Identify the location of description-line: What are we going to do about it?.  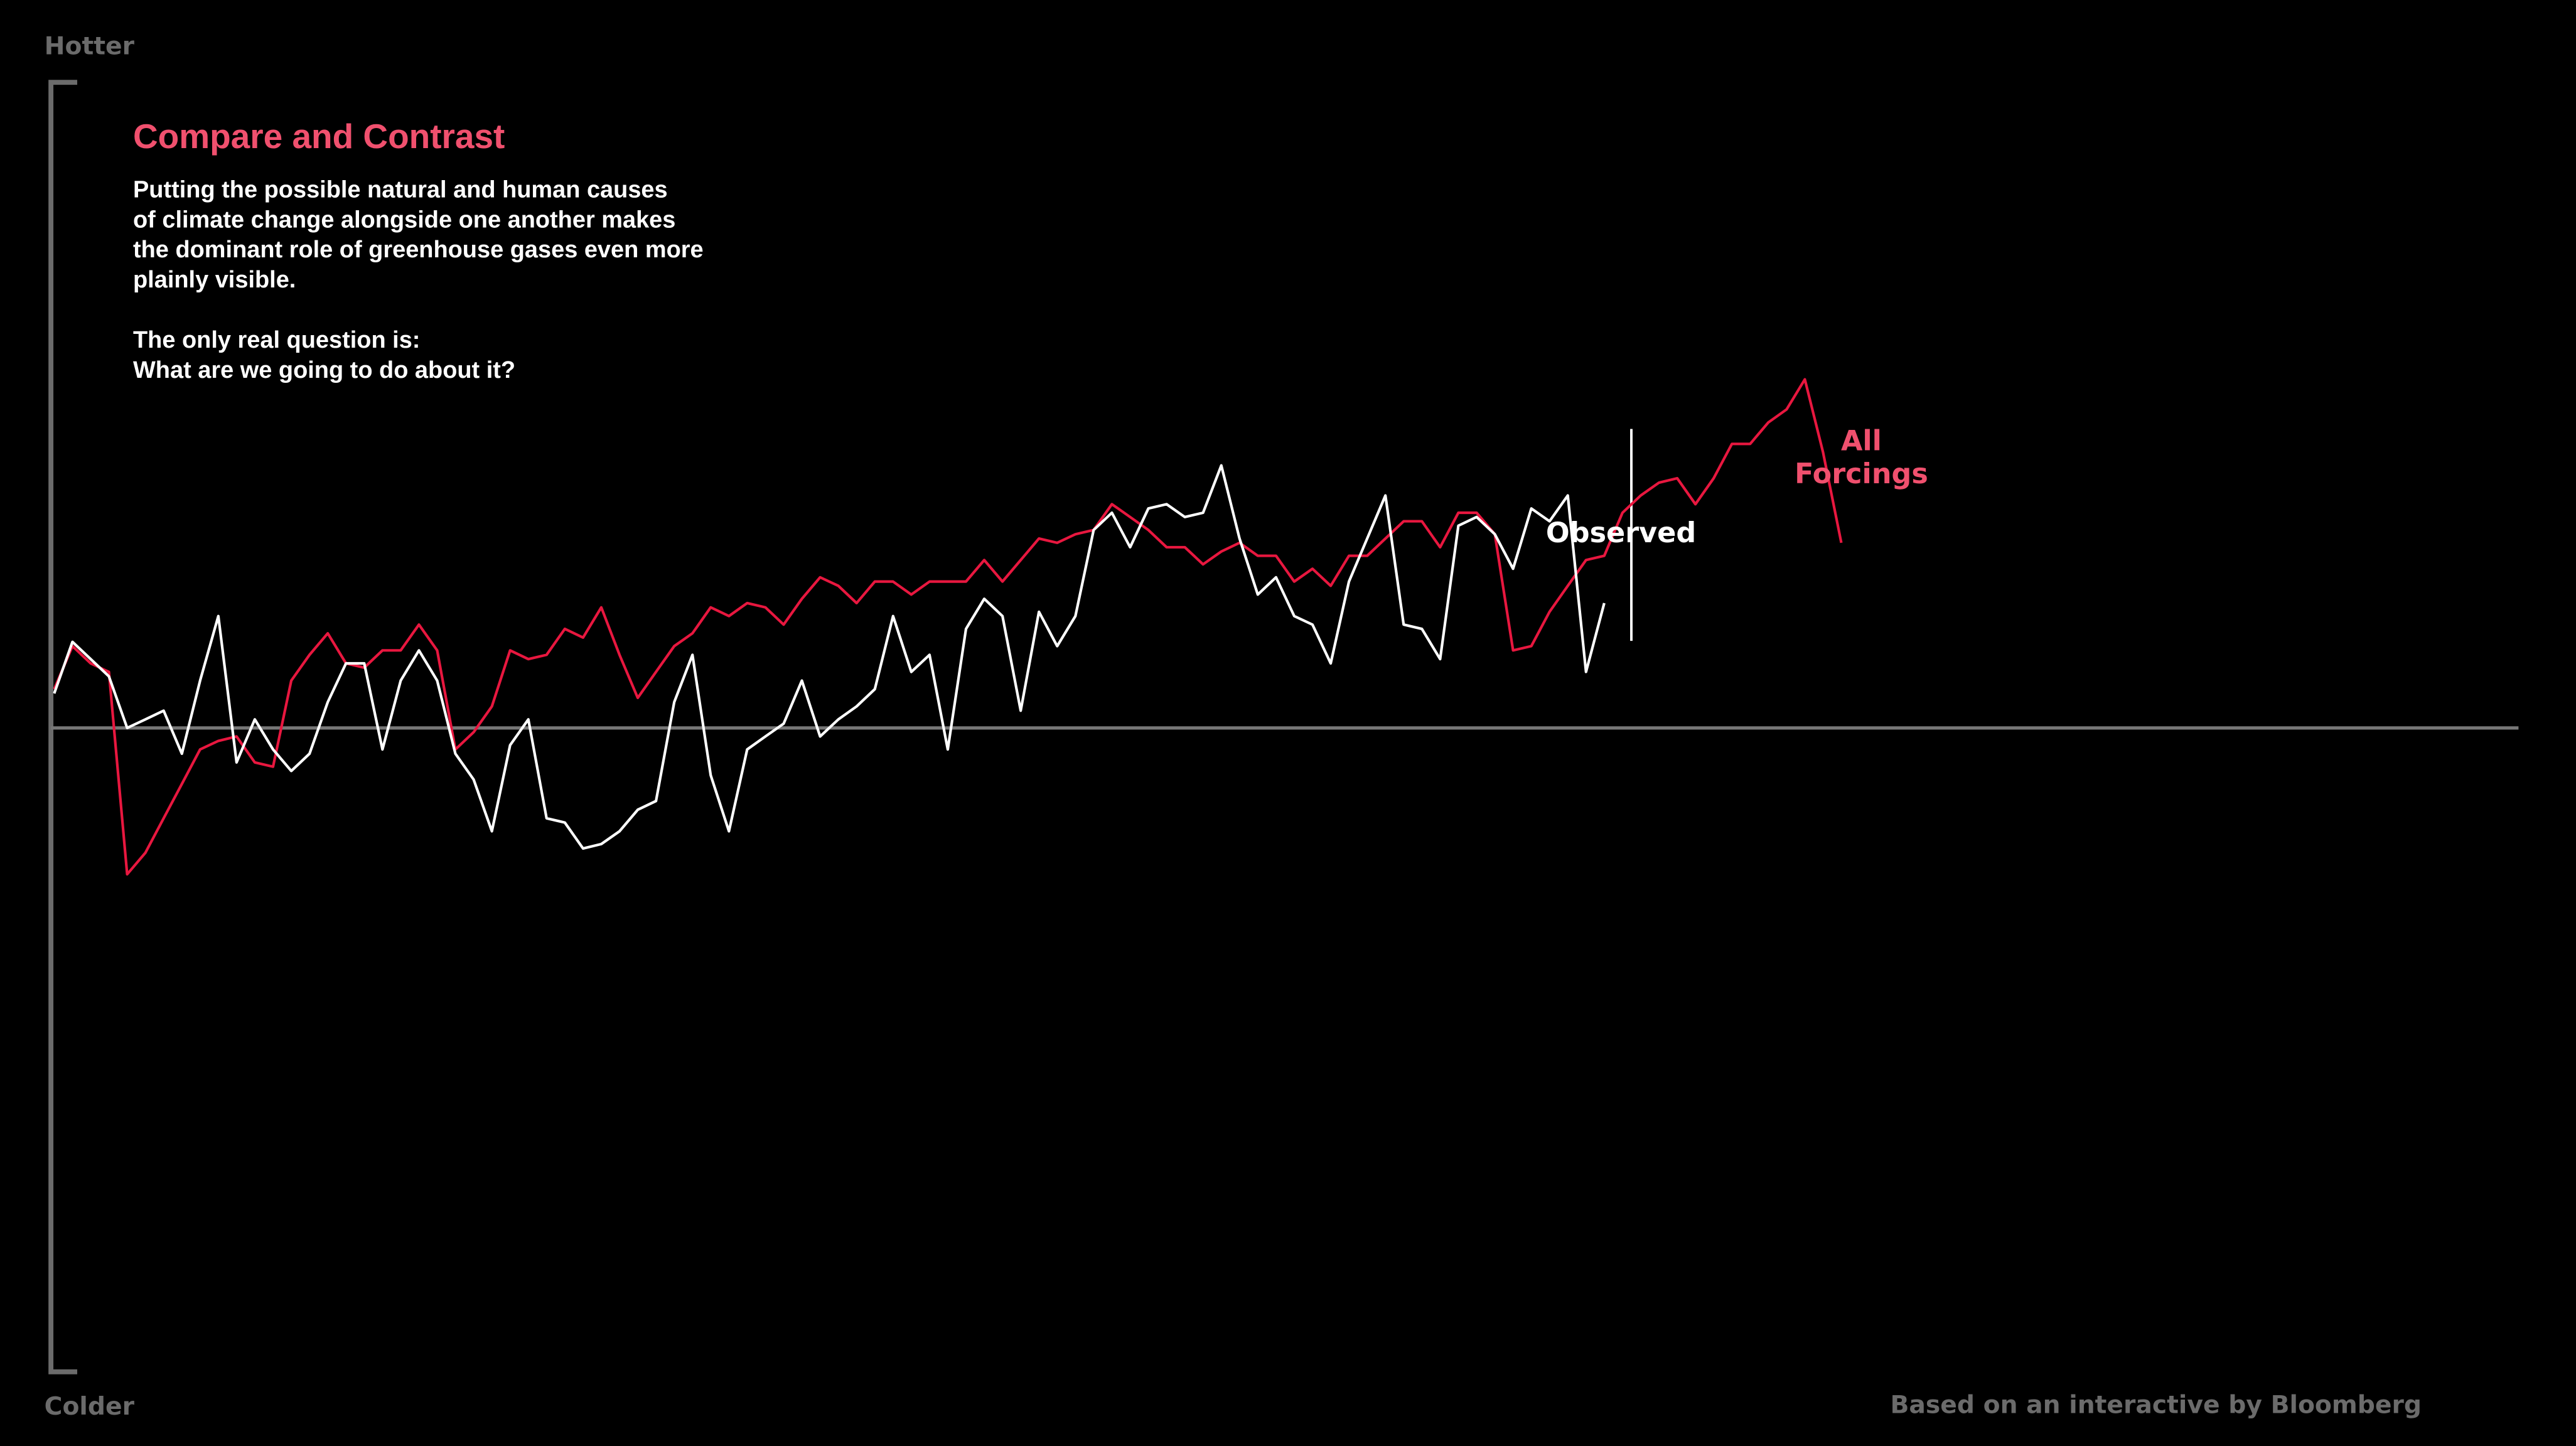
(324, 370).